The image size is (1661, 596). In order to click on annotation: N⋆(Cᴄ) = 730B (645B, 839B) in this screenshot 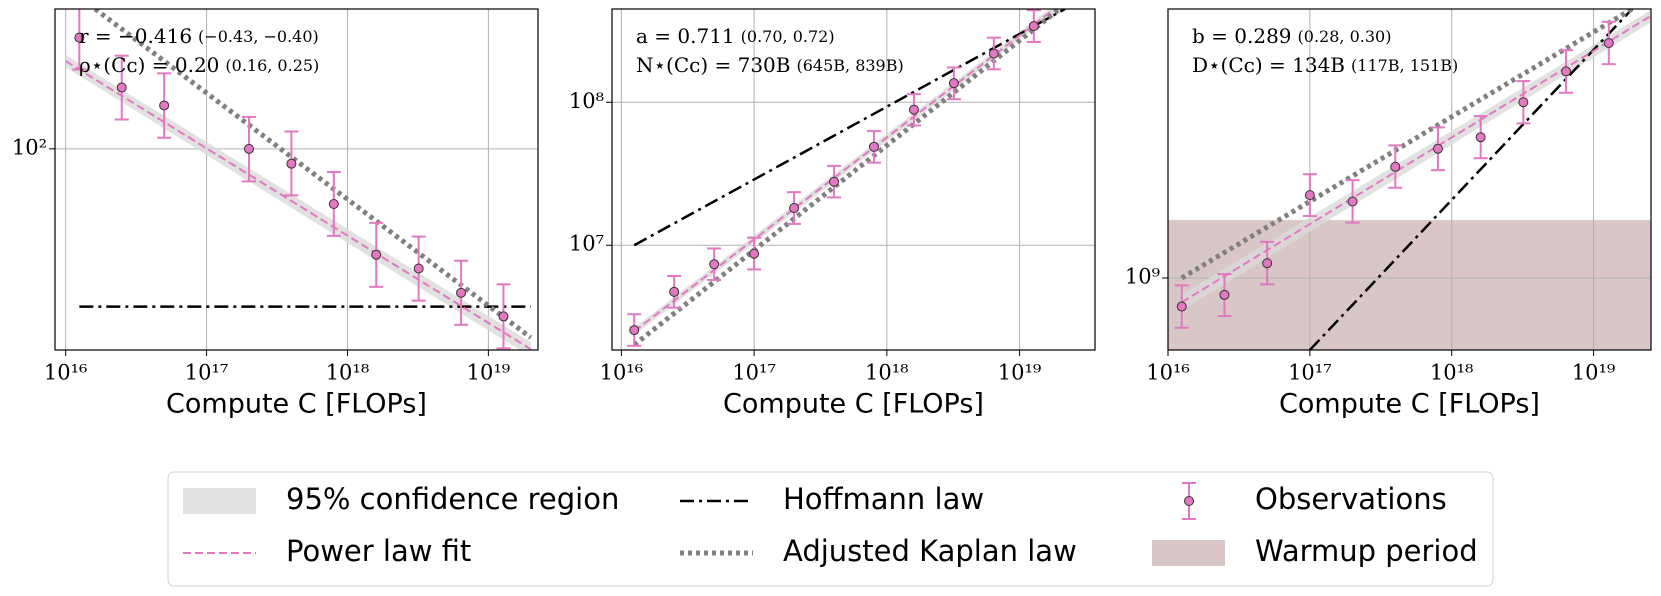, I will do `click(770, 65)`.